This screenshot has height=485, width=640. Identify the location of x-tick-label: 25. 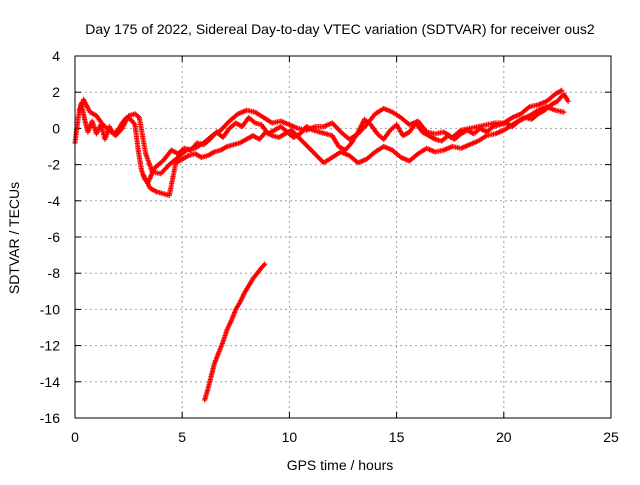
(611, 437).